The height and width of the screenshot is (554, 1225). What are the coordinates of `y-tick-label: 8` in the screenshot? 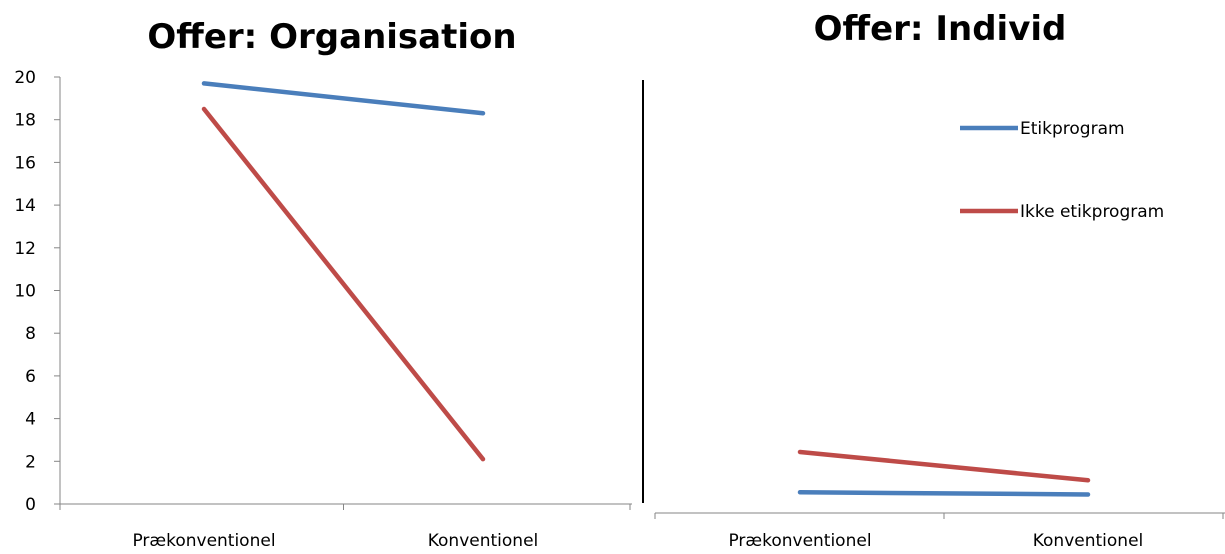 It's located at (30, 334).